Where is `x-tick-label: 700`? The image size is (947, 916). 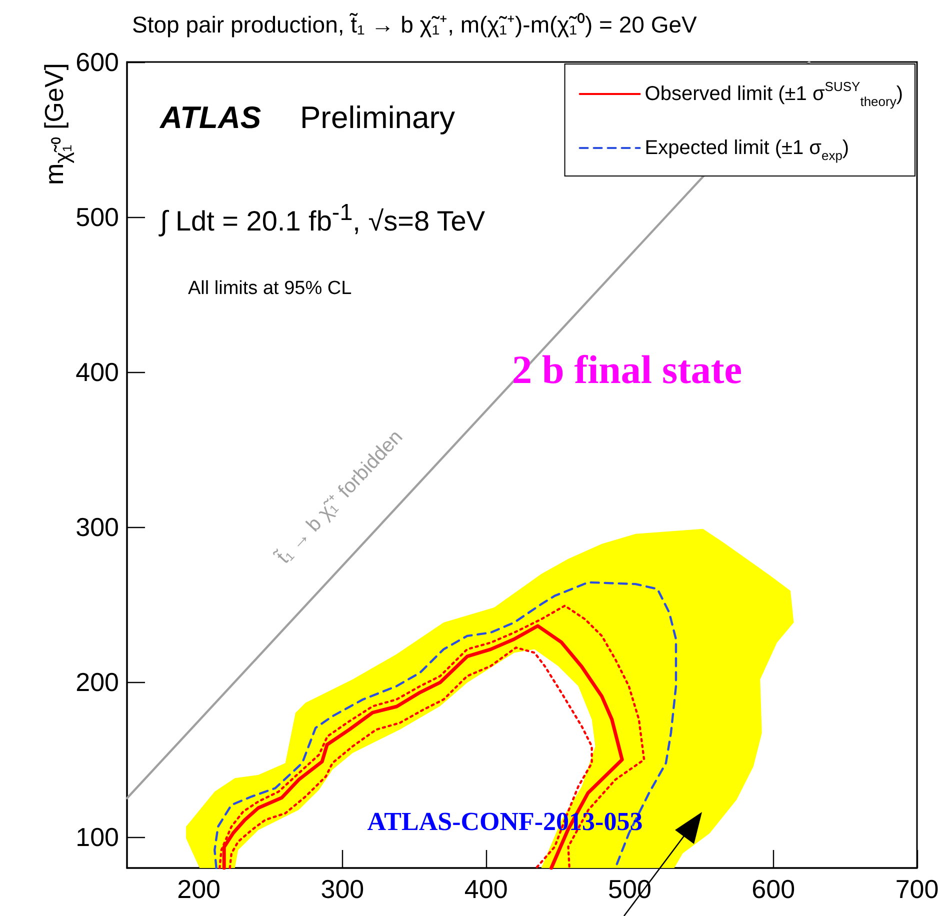
x-tick-label: 700 is located at coordinates (917, 889).